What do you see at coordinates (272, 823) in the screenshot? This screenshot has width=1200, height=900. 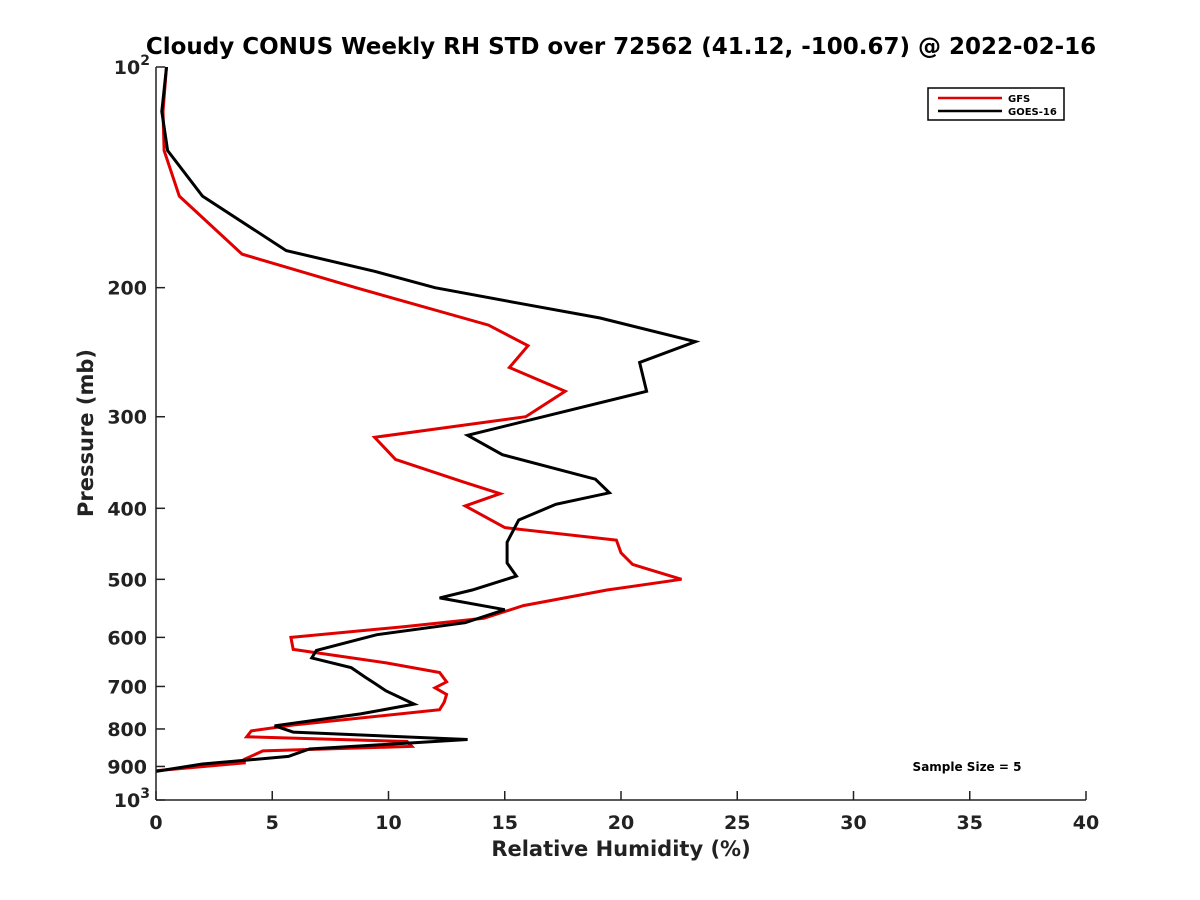 I see `x-tick-label: 5` at bounding box center [272, 823].